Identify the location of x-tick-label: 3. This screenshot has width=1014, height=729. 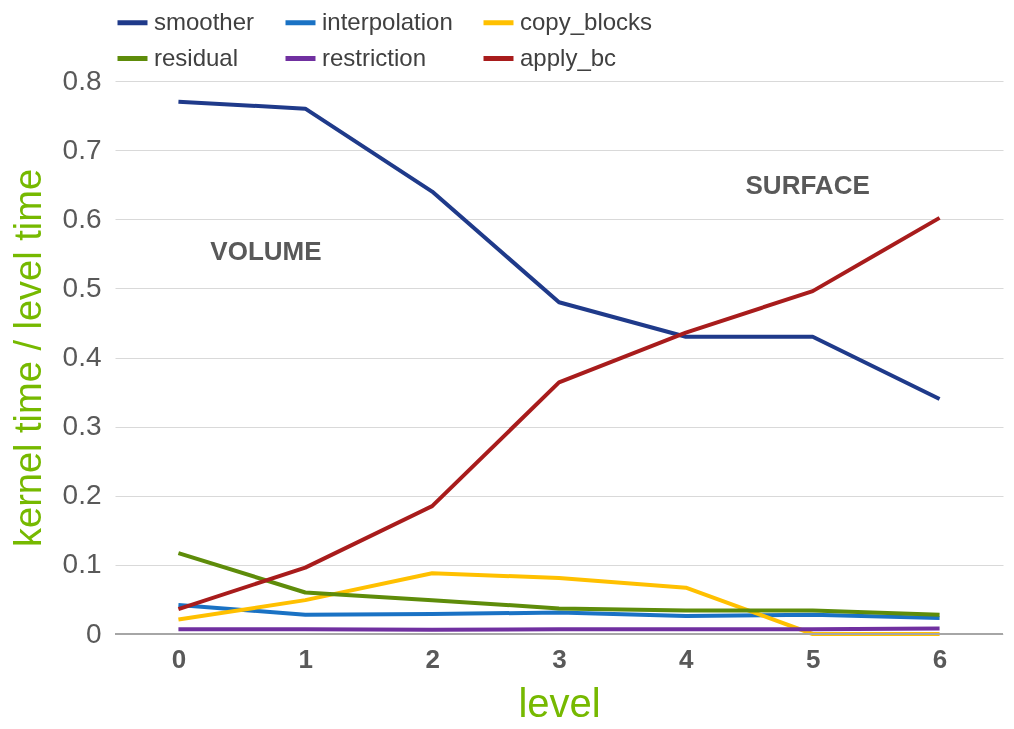
(559, 658).